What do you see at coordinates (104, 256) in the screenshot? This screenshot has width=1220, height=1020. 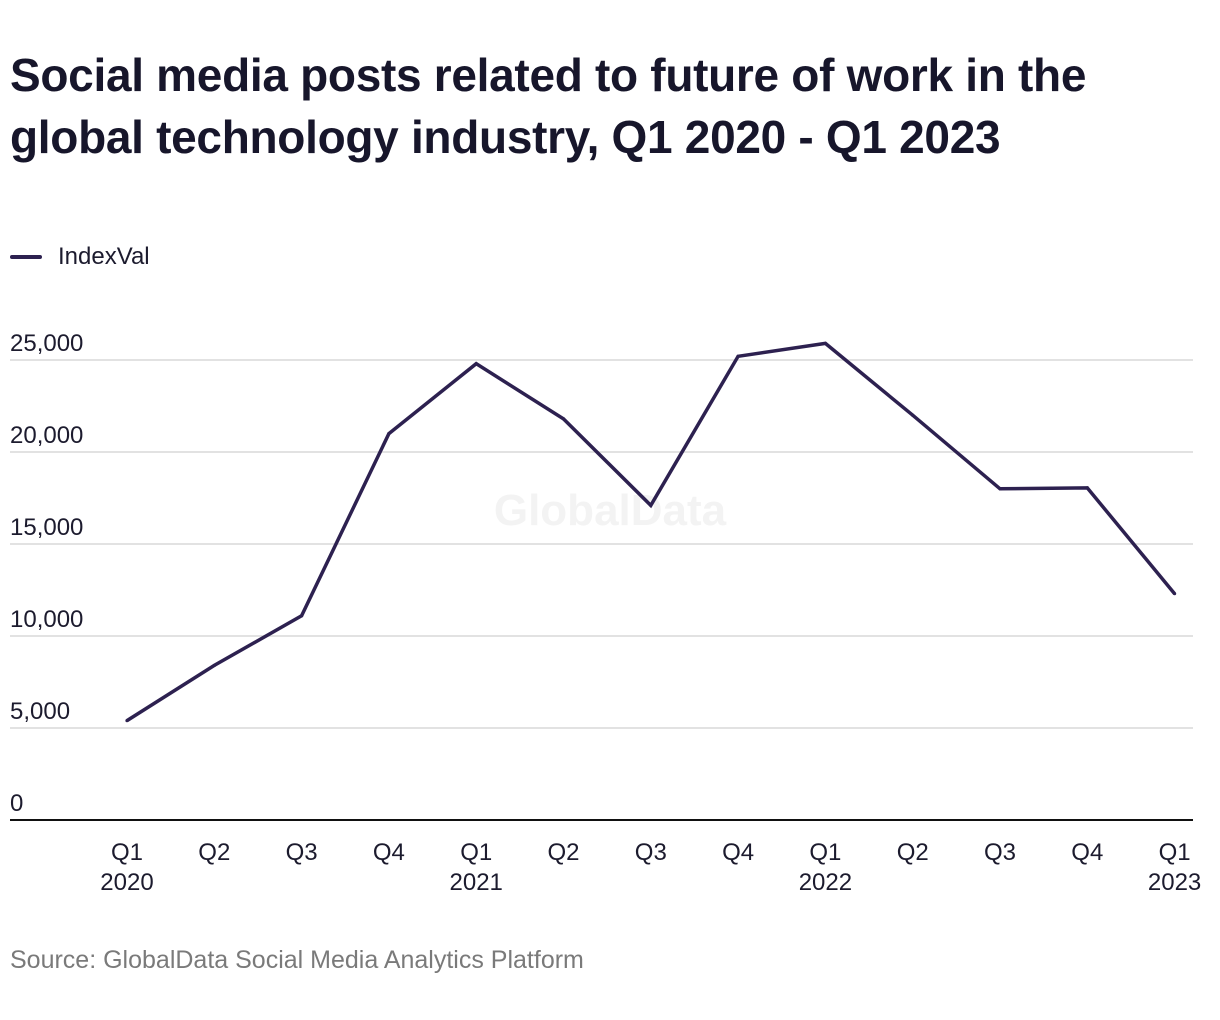 I see `legend-label-indexval: IndexVal` at bounding box center [104, 256].